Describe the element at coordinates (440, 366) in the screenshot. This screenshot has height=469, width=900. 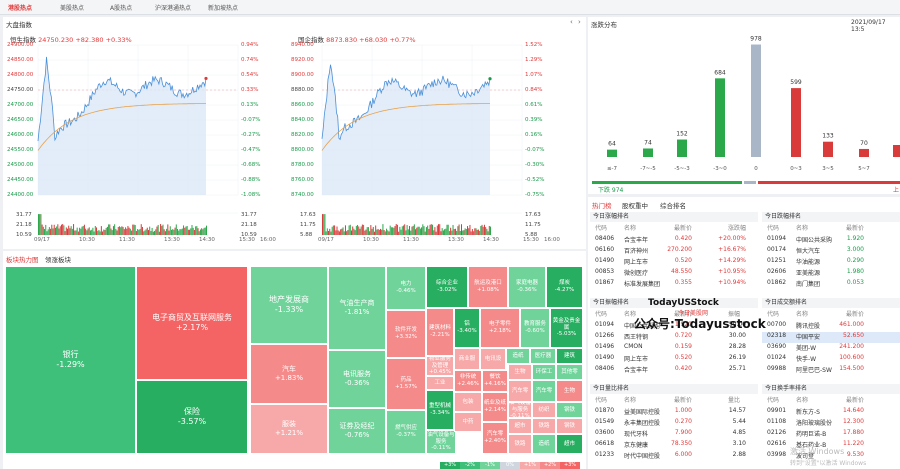
I see `heatmap-cell: 物业服务及管理 +0.45%` at that location.